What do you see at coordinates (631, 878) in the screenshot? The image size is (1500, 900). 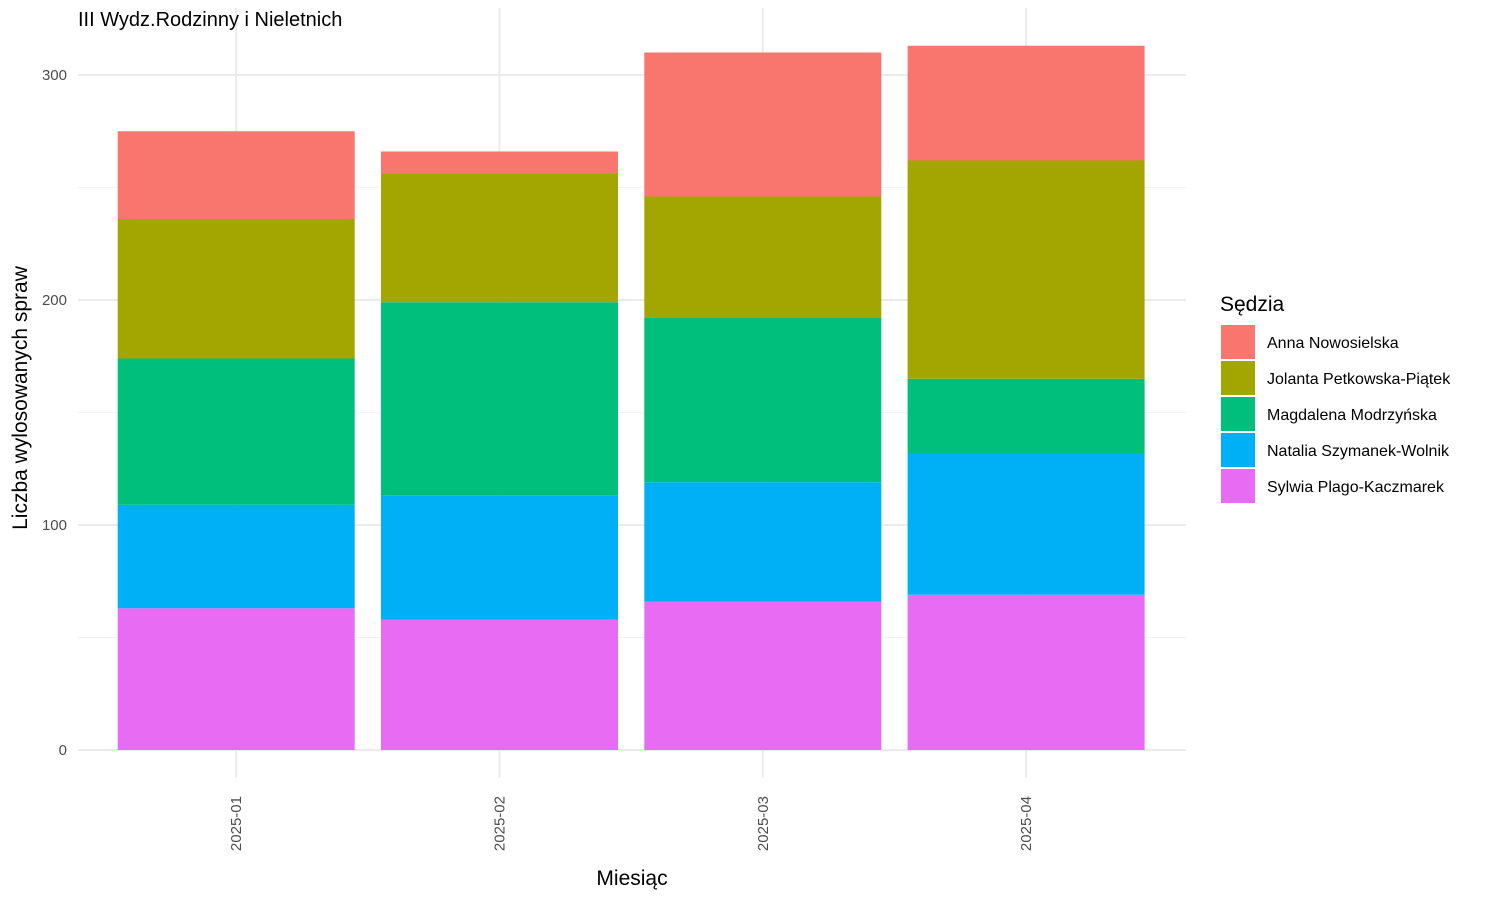 I see `x-axis-title: Miesiąc` at bounding box center [631, 878].